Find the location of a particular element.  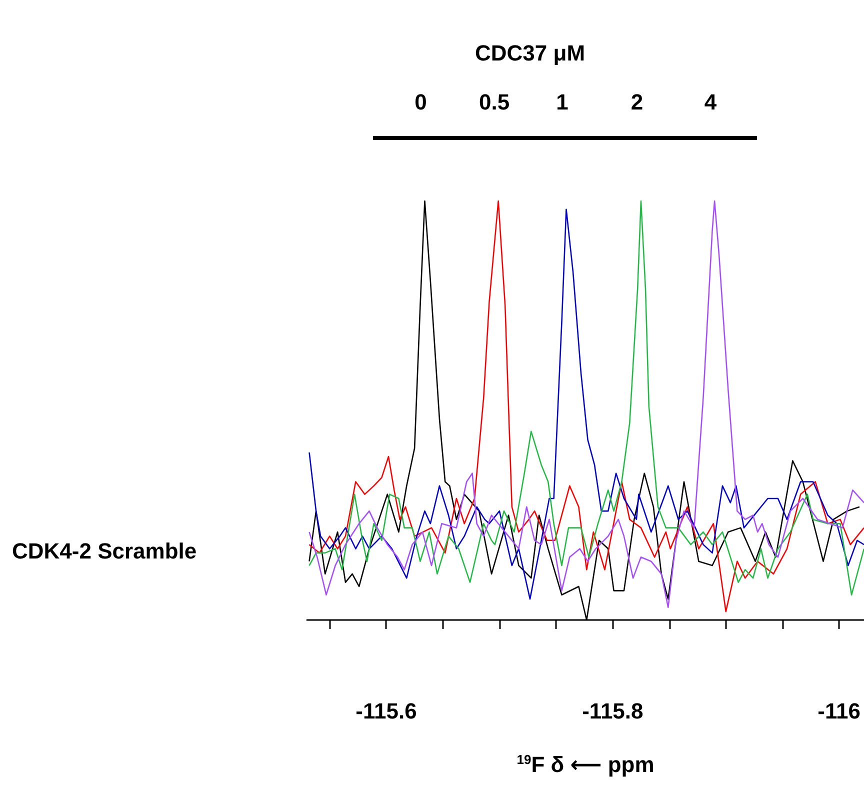

x-tick-label: -115.6 is located at coordinates (386, 711).